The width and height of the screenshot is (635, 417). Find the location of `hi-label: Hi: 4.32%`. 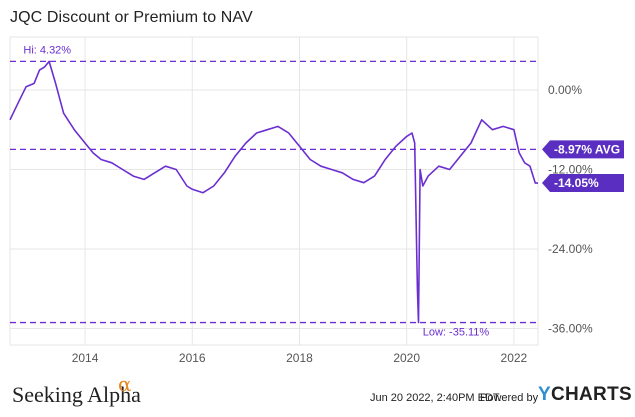

hi-label: Hi: 4.32% is located at coordinates (47, 50).